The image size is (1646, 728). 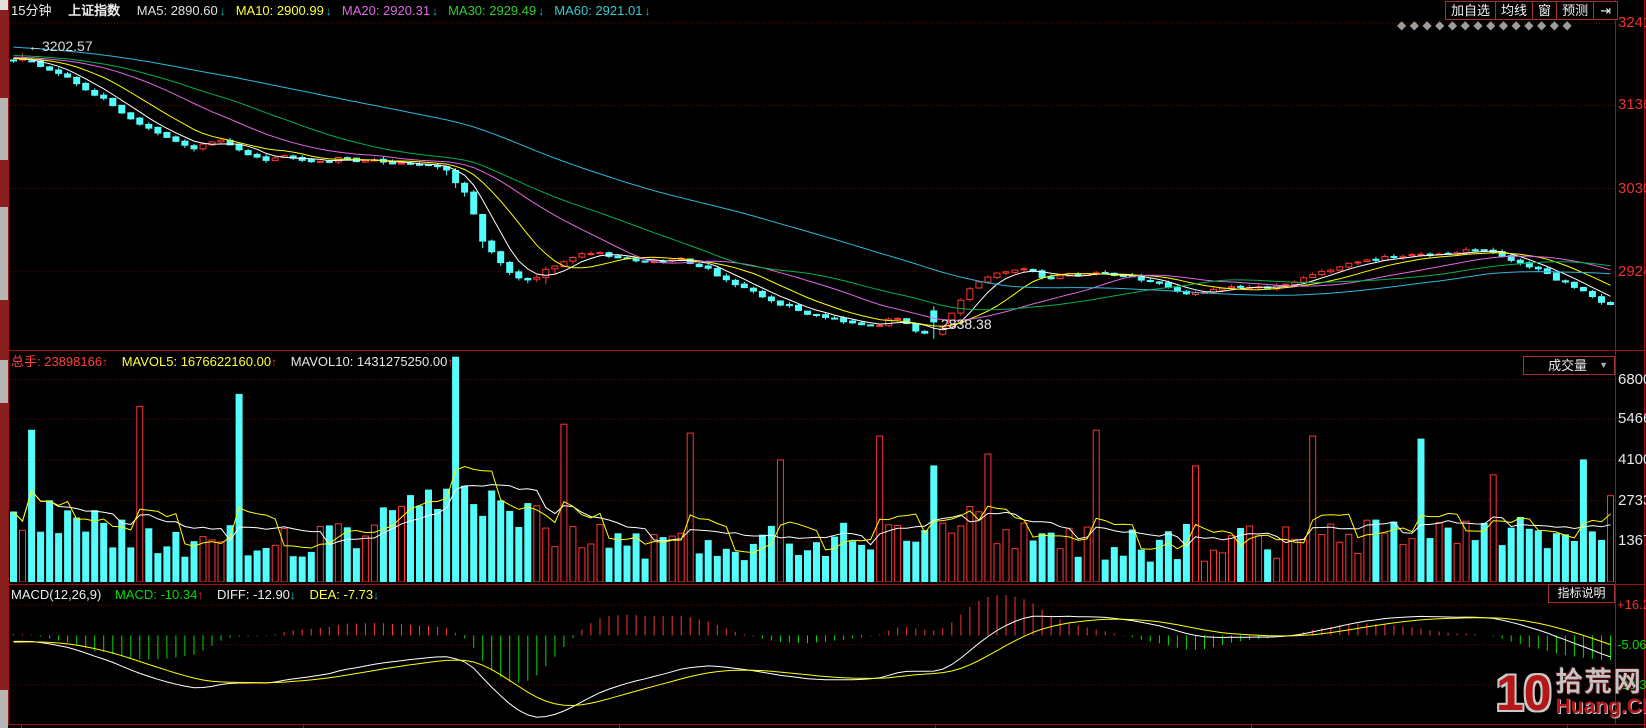 What do you see at coordinates (159, 594) in the screenshot?
I see `macd-value: MACD: -10.34↑` at bounding box center [159, 594].